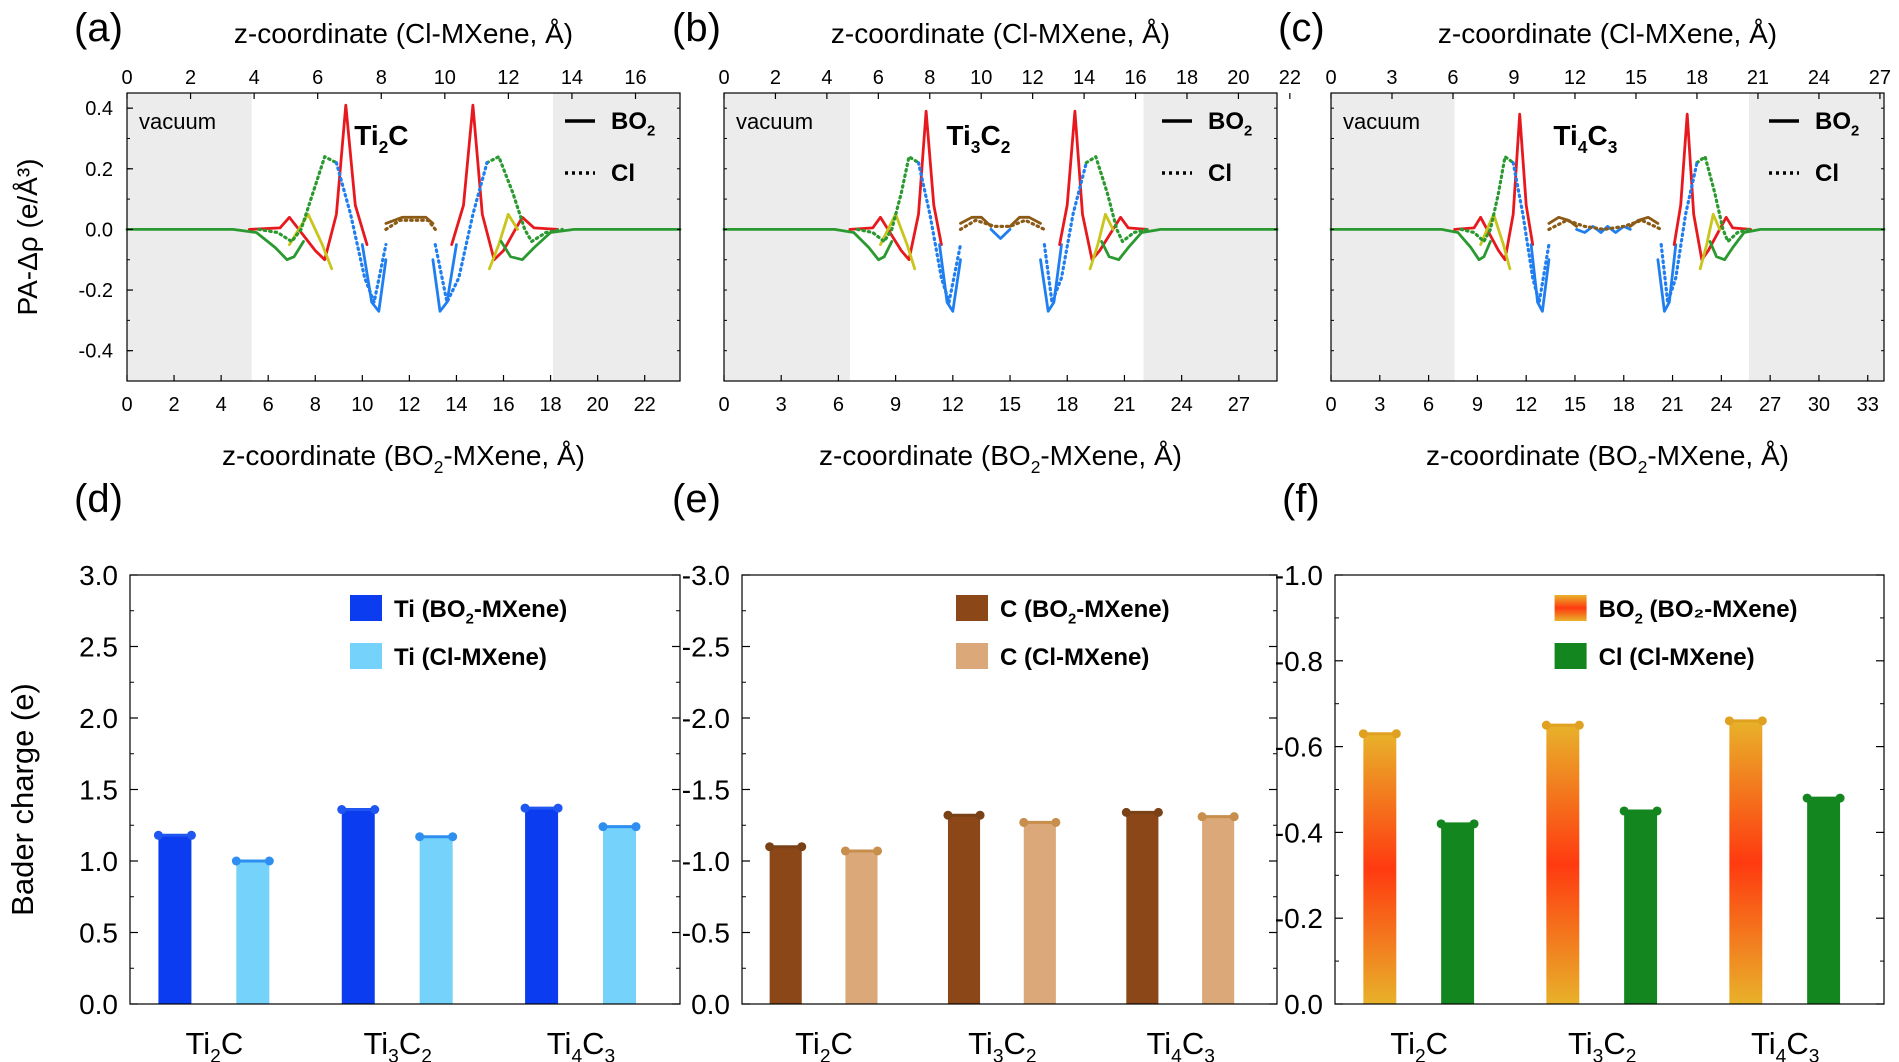  What do you see at coordinates (1613, 147) in the screenshot?
I see `plot-title-part: 3` at bounding box center [1613, 147].